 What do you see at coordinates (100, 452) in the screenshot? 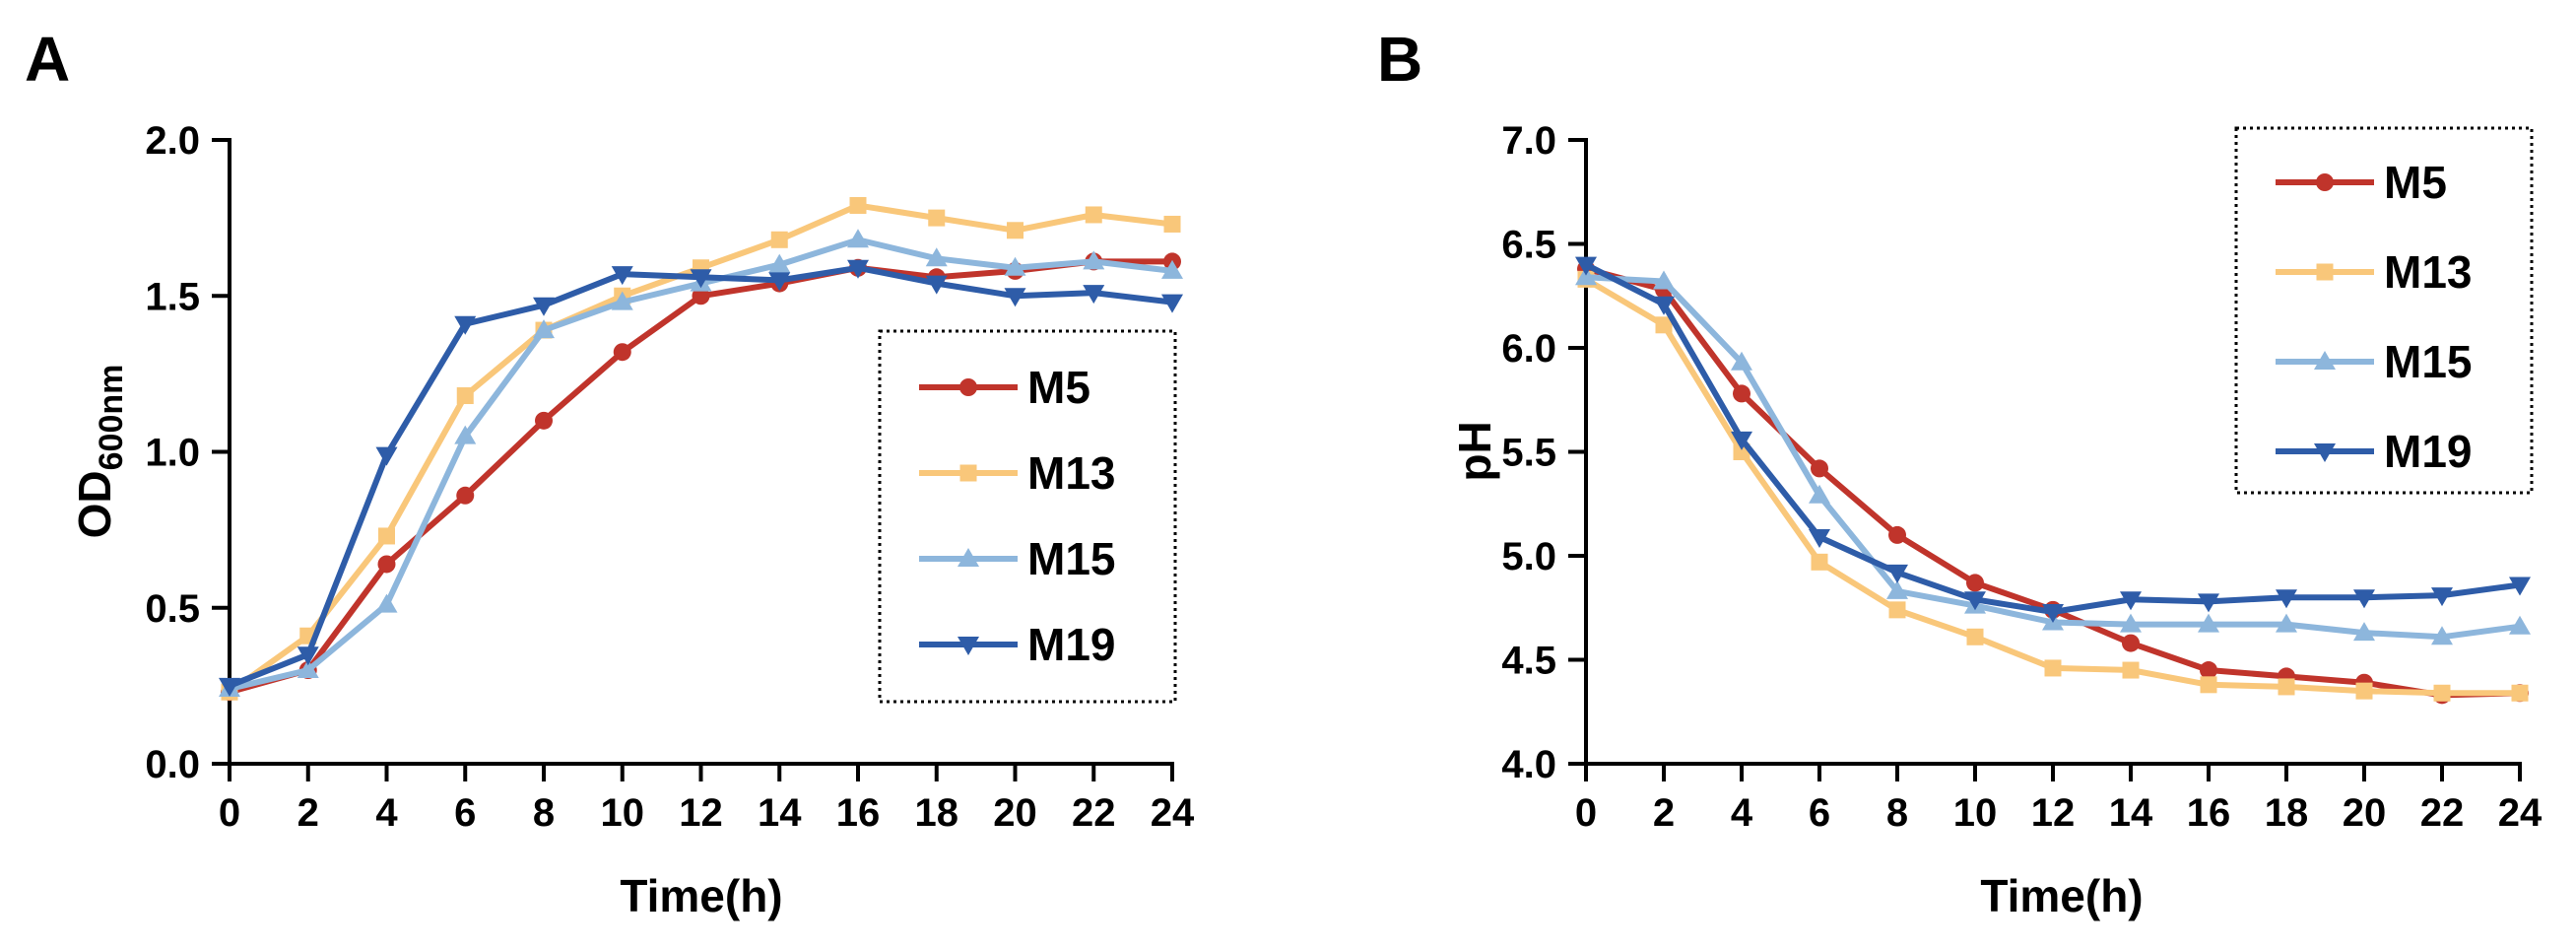
I see `y-axis-title: OD600nm` at bounding box center [100, 452].